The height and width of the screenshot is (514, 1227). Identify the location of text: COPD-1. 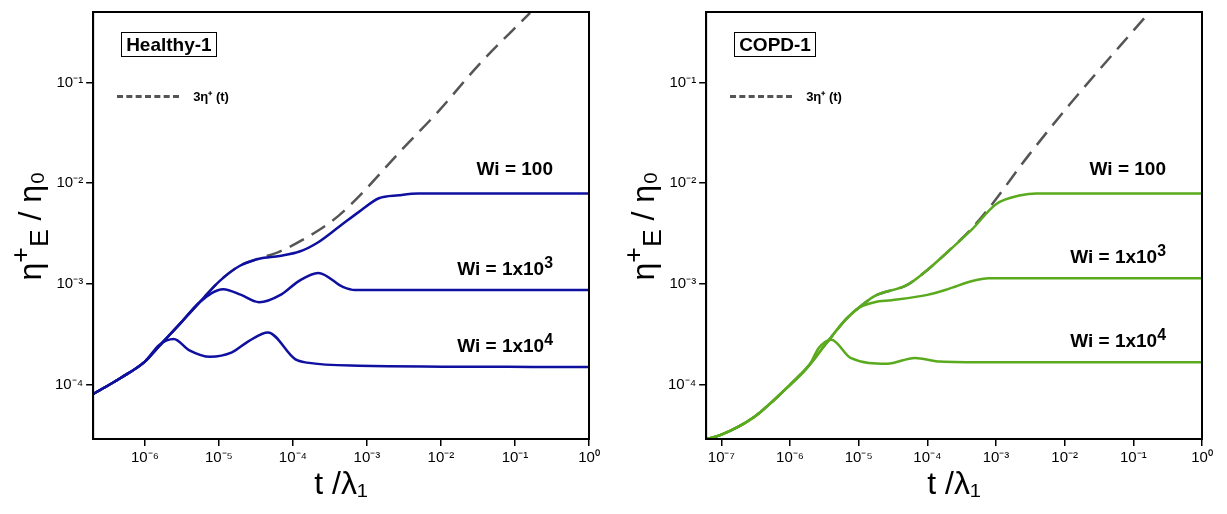
(775, 44).